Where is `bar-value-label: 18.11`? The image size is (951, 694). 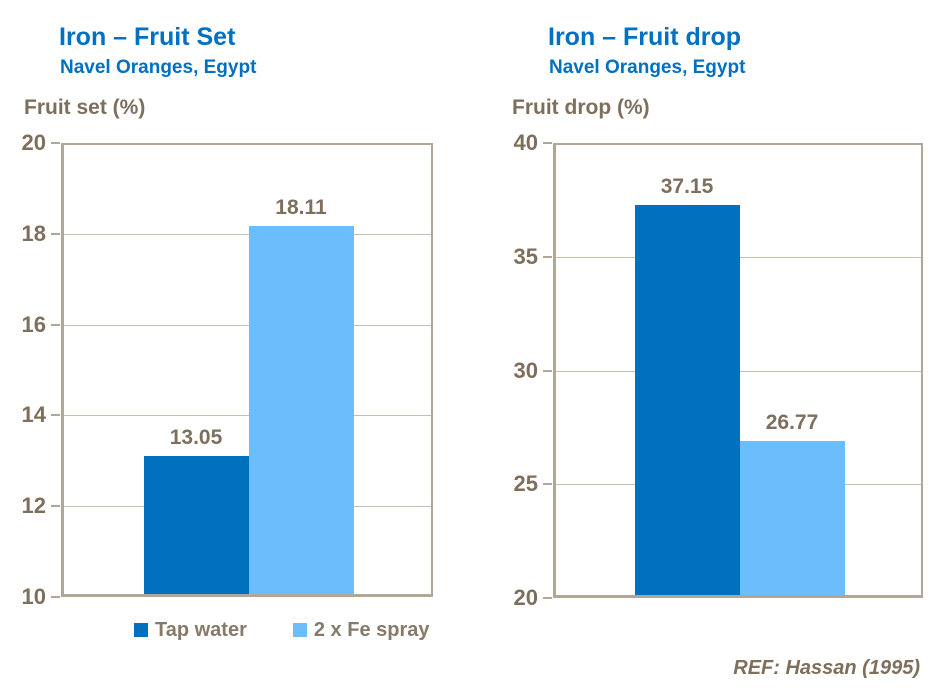 bar-value-label: 18.11 is located at coordinates (301, 207).